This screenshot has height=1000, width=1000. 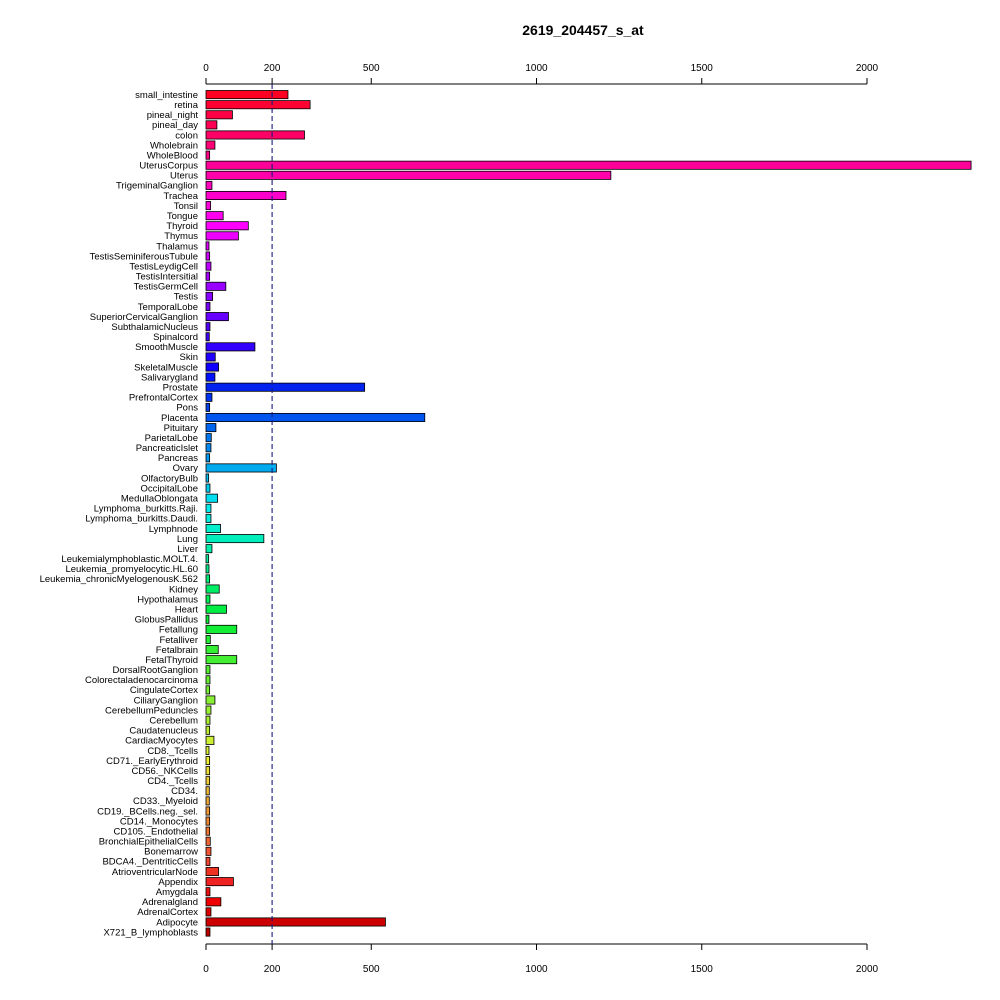 I want to click on category-label: Fetalliver, so click(x=178, y=640).